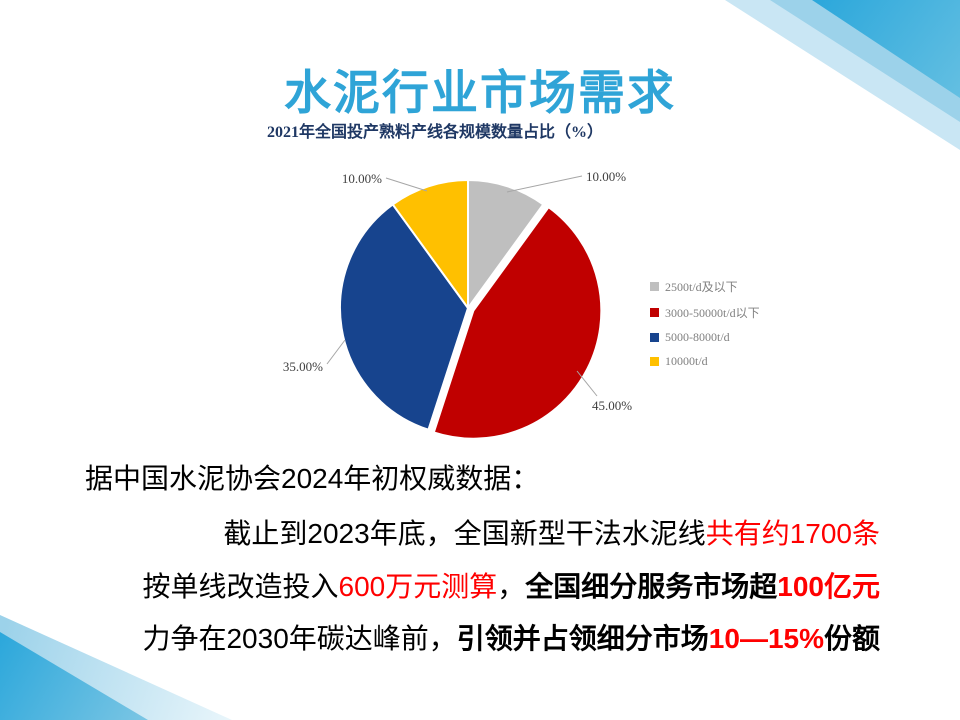 The height and width of the screenshot is (720, 960). I want to click on text-run: 据中国水泥协会2024年初权威数据：, so click(312, 478).